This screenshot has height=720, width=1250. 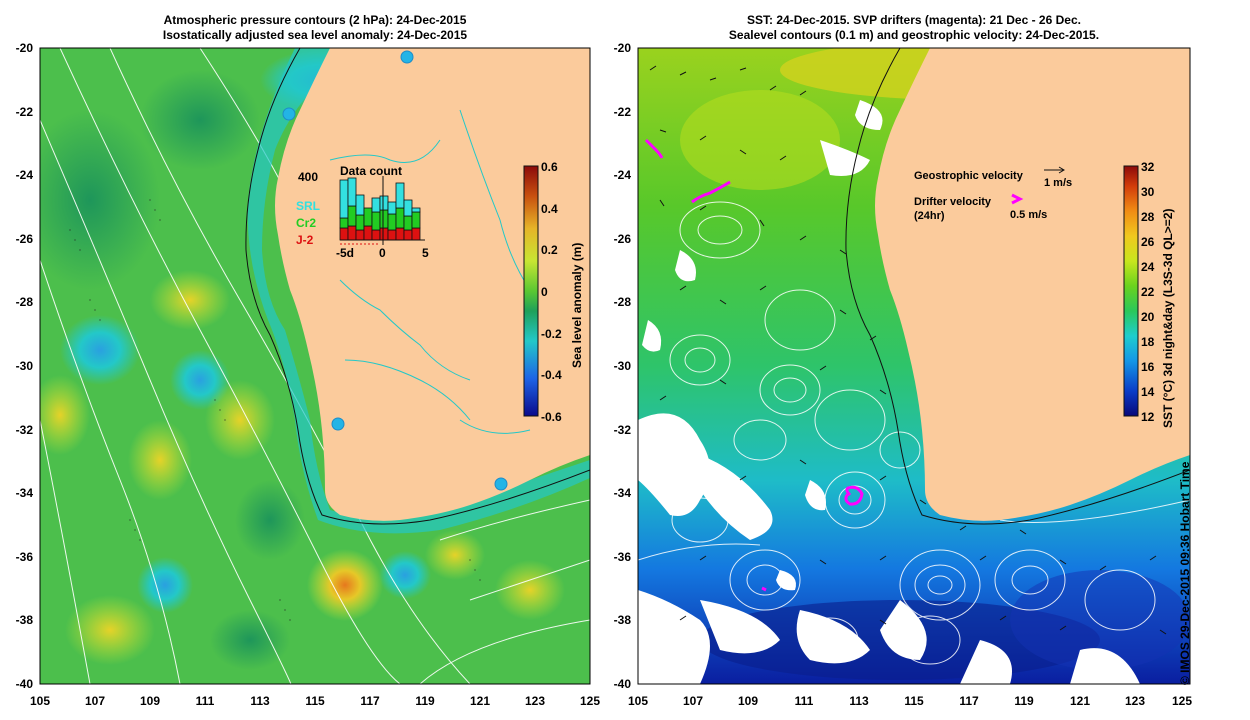 I want to click on inset-xtick-5: 5, so click(x=425, y=253).